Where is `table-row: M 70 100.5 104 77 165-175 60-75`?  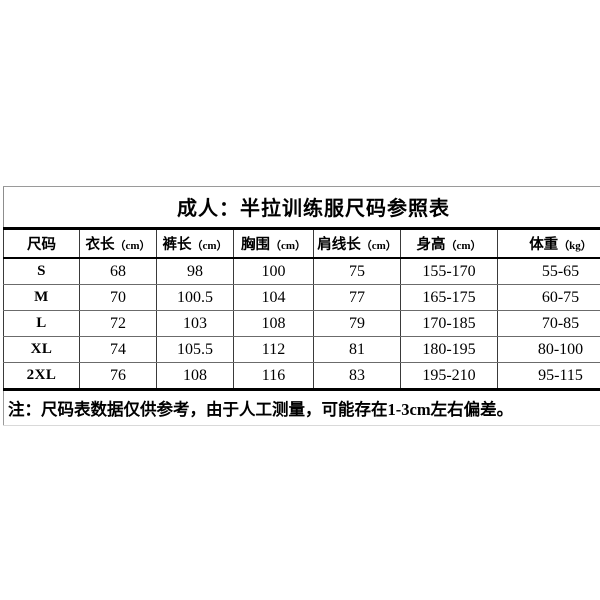 table-row: M 70 100.5 104 77 165-175 60-75 is located at coordinates (301, 297).